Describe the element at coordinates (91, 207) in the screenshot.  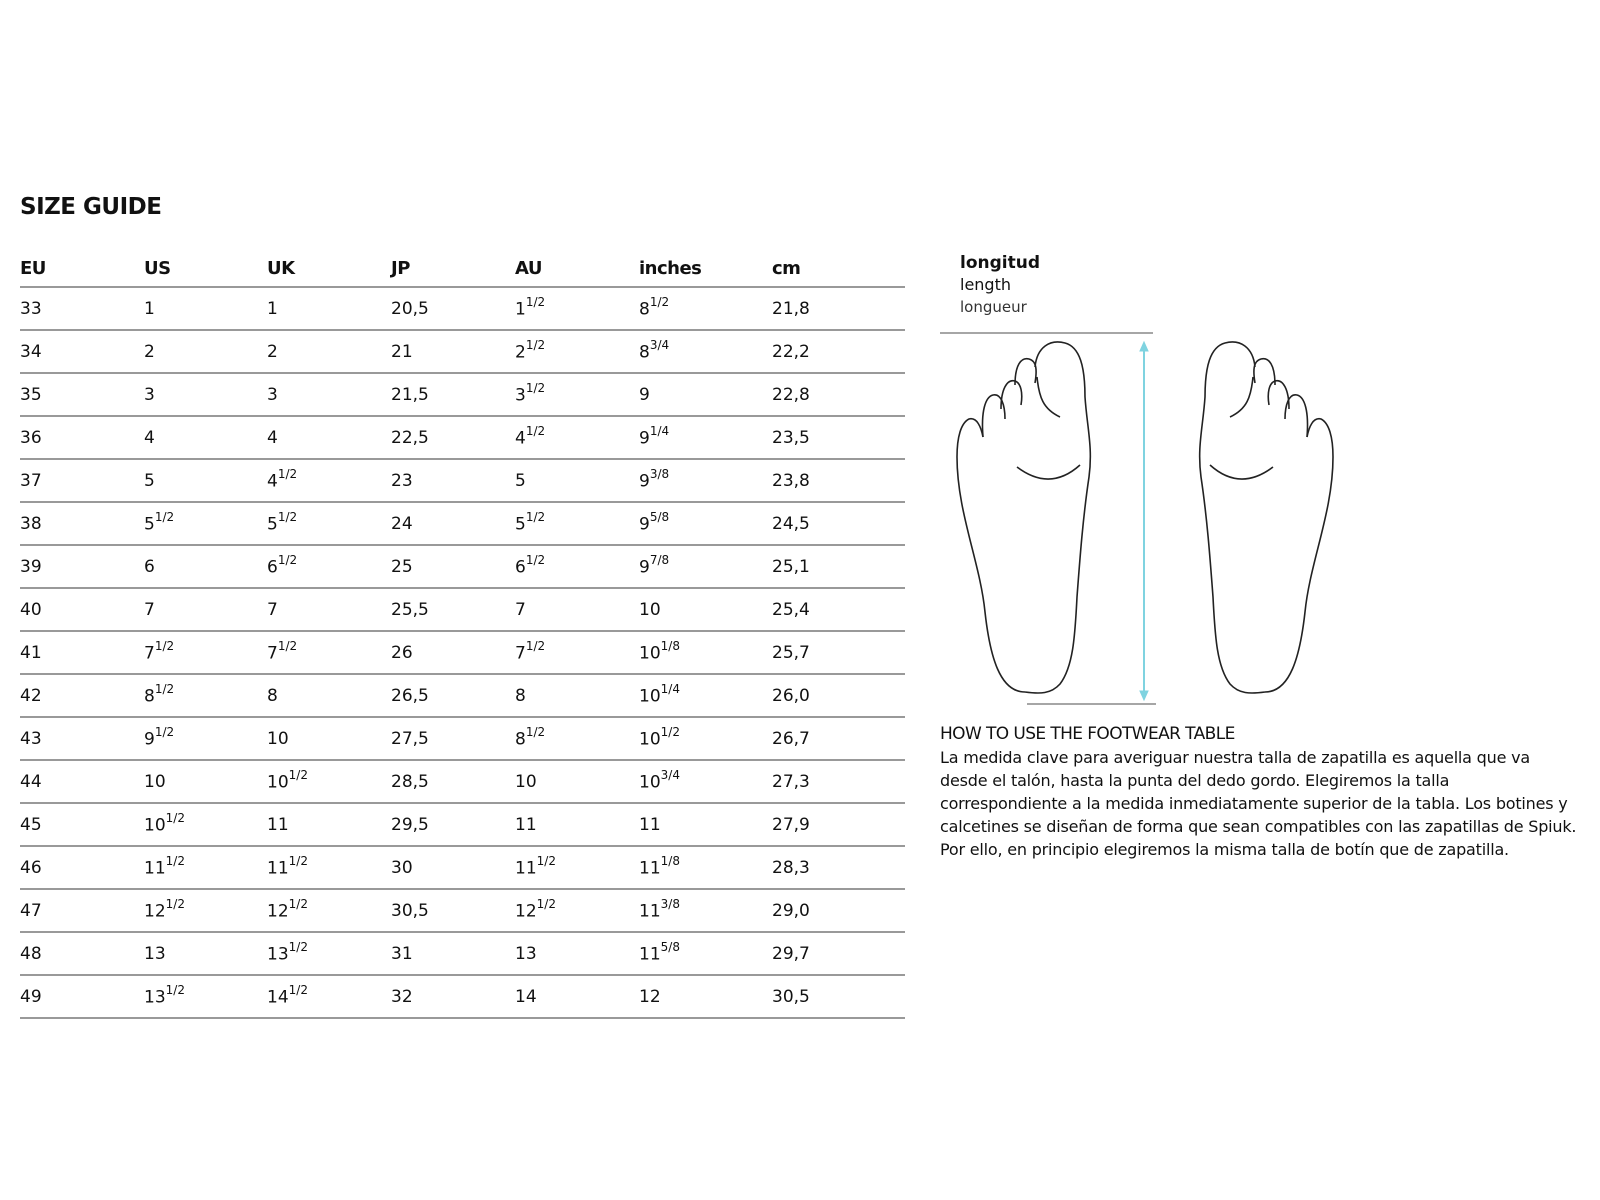
I see `page-title: SIZE GUIDE` at that location.